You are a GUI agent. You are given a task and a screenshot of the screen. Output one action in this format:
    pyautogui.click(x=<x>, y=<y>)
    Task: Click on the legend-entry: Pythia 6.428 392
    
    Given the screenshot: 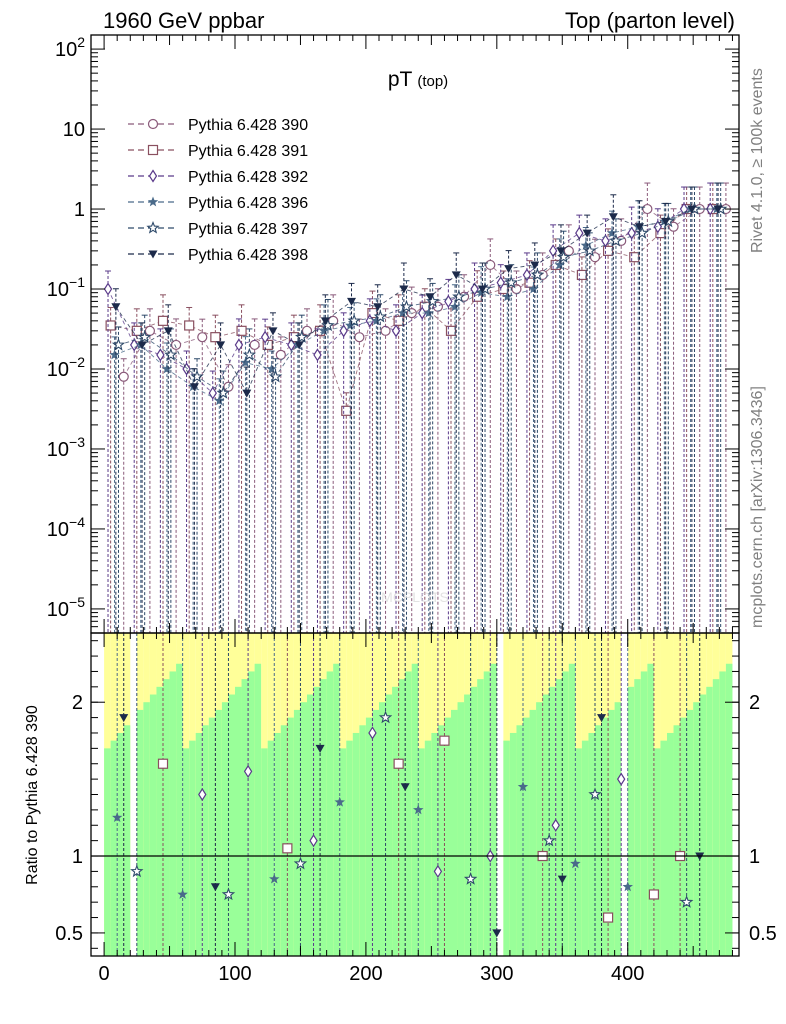 What is the action you would take?
    pyautogui.click(x=218, y=177)
    